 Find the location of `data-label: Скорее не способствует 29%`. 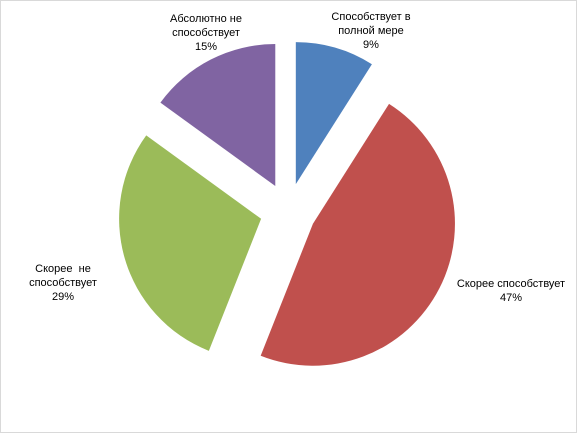

data-label: Скорее не способствует 29% is located at coordinates (63, 283).